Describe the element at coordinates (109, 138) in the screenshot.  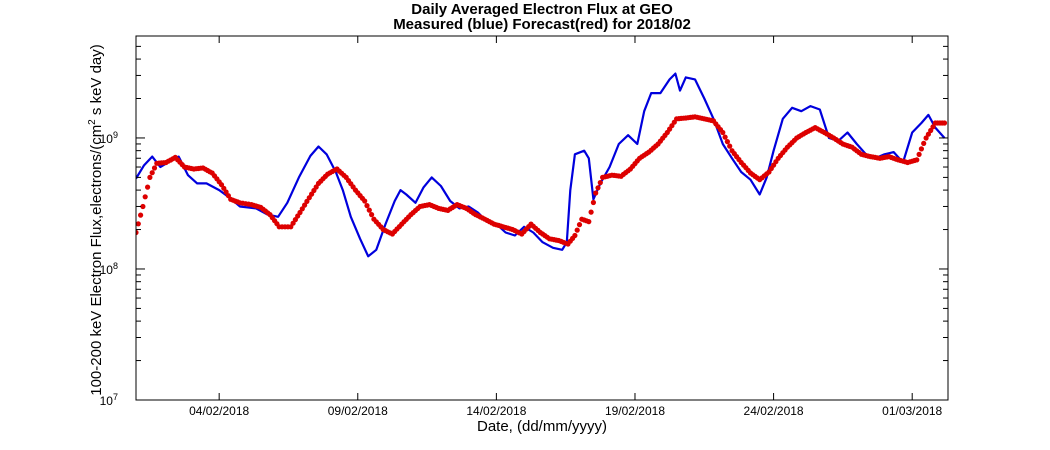
I see `y-tick-label: 10⁹` at that location.